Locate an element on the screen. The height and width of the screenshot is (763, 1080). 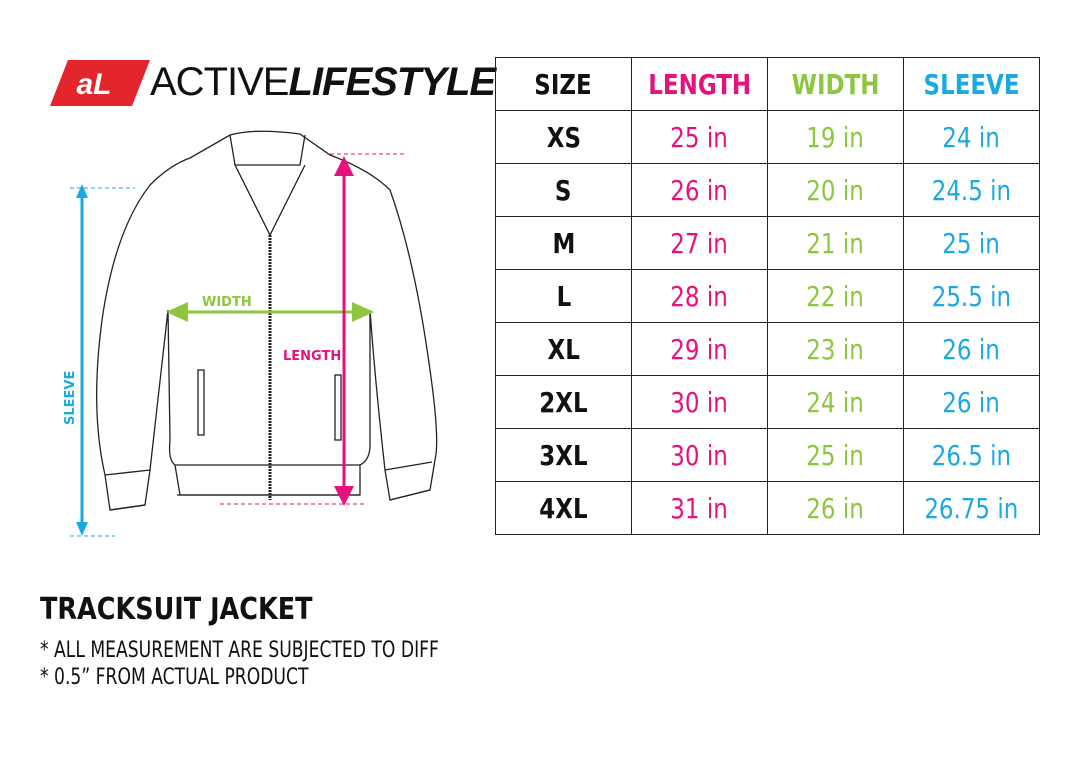
table-row: L 28 in 22 in 25.5 in is located at coordinates (767, 296).